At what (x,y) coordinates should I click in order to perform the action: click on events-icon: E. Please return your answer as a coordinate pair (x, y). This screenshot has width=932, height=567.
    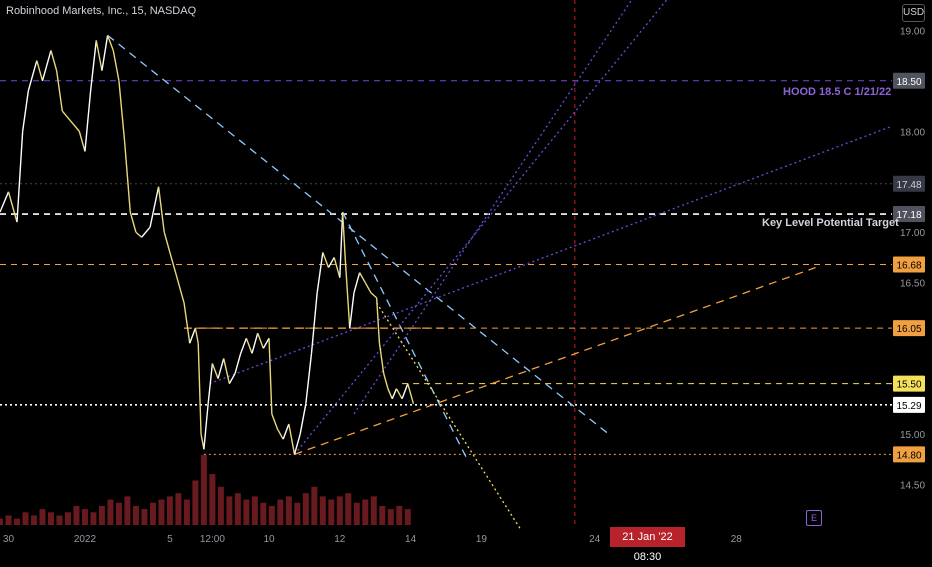
    Looking at the image, I should click on (814, 518).